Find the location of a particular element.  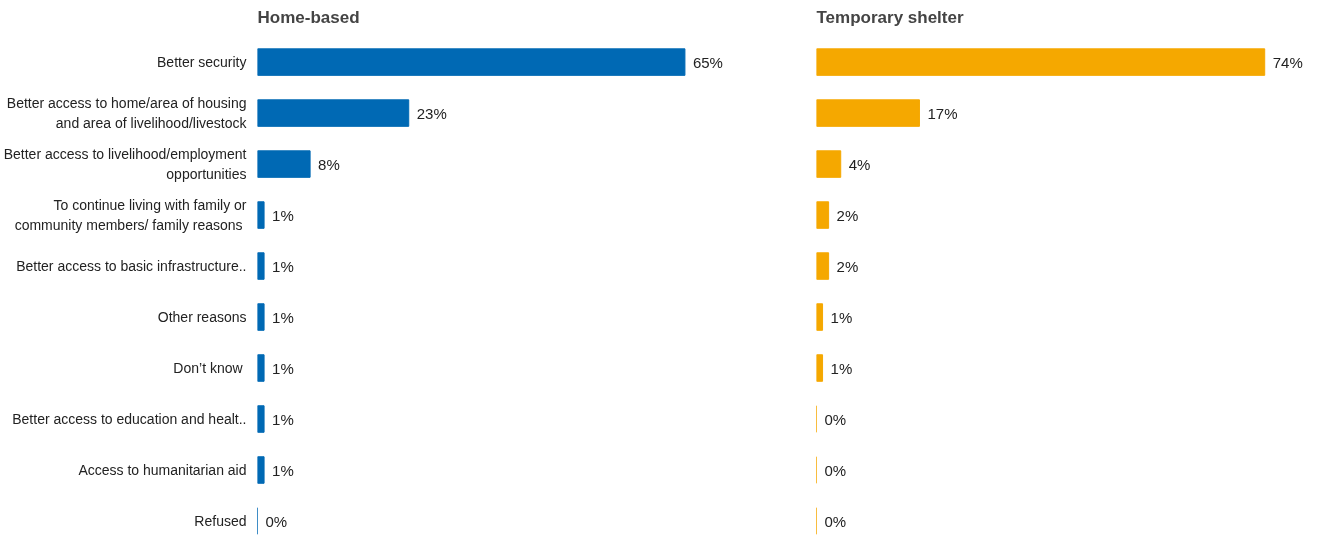

data-label: 8% is located at coordinates (329, 164).